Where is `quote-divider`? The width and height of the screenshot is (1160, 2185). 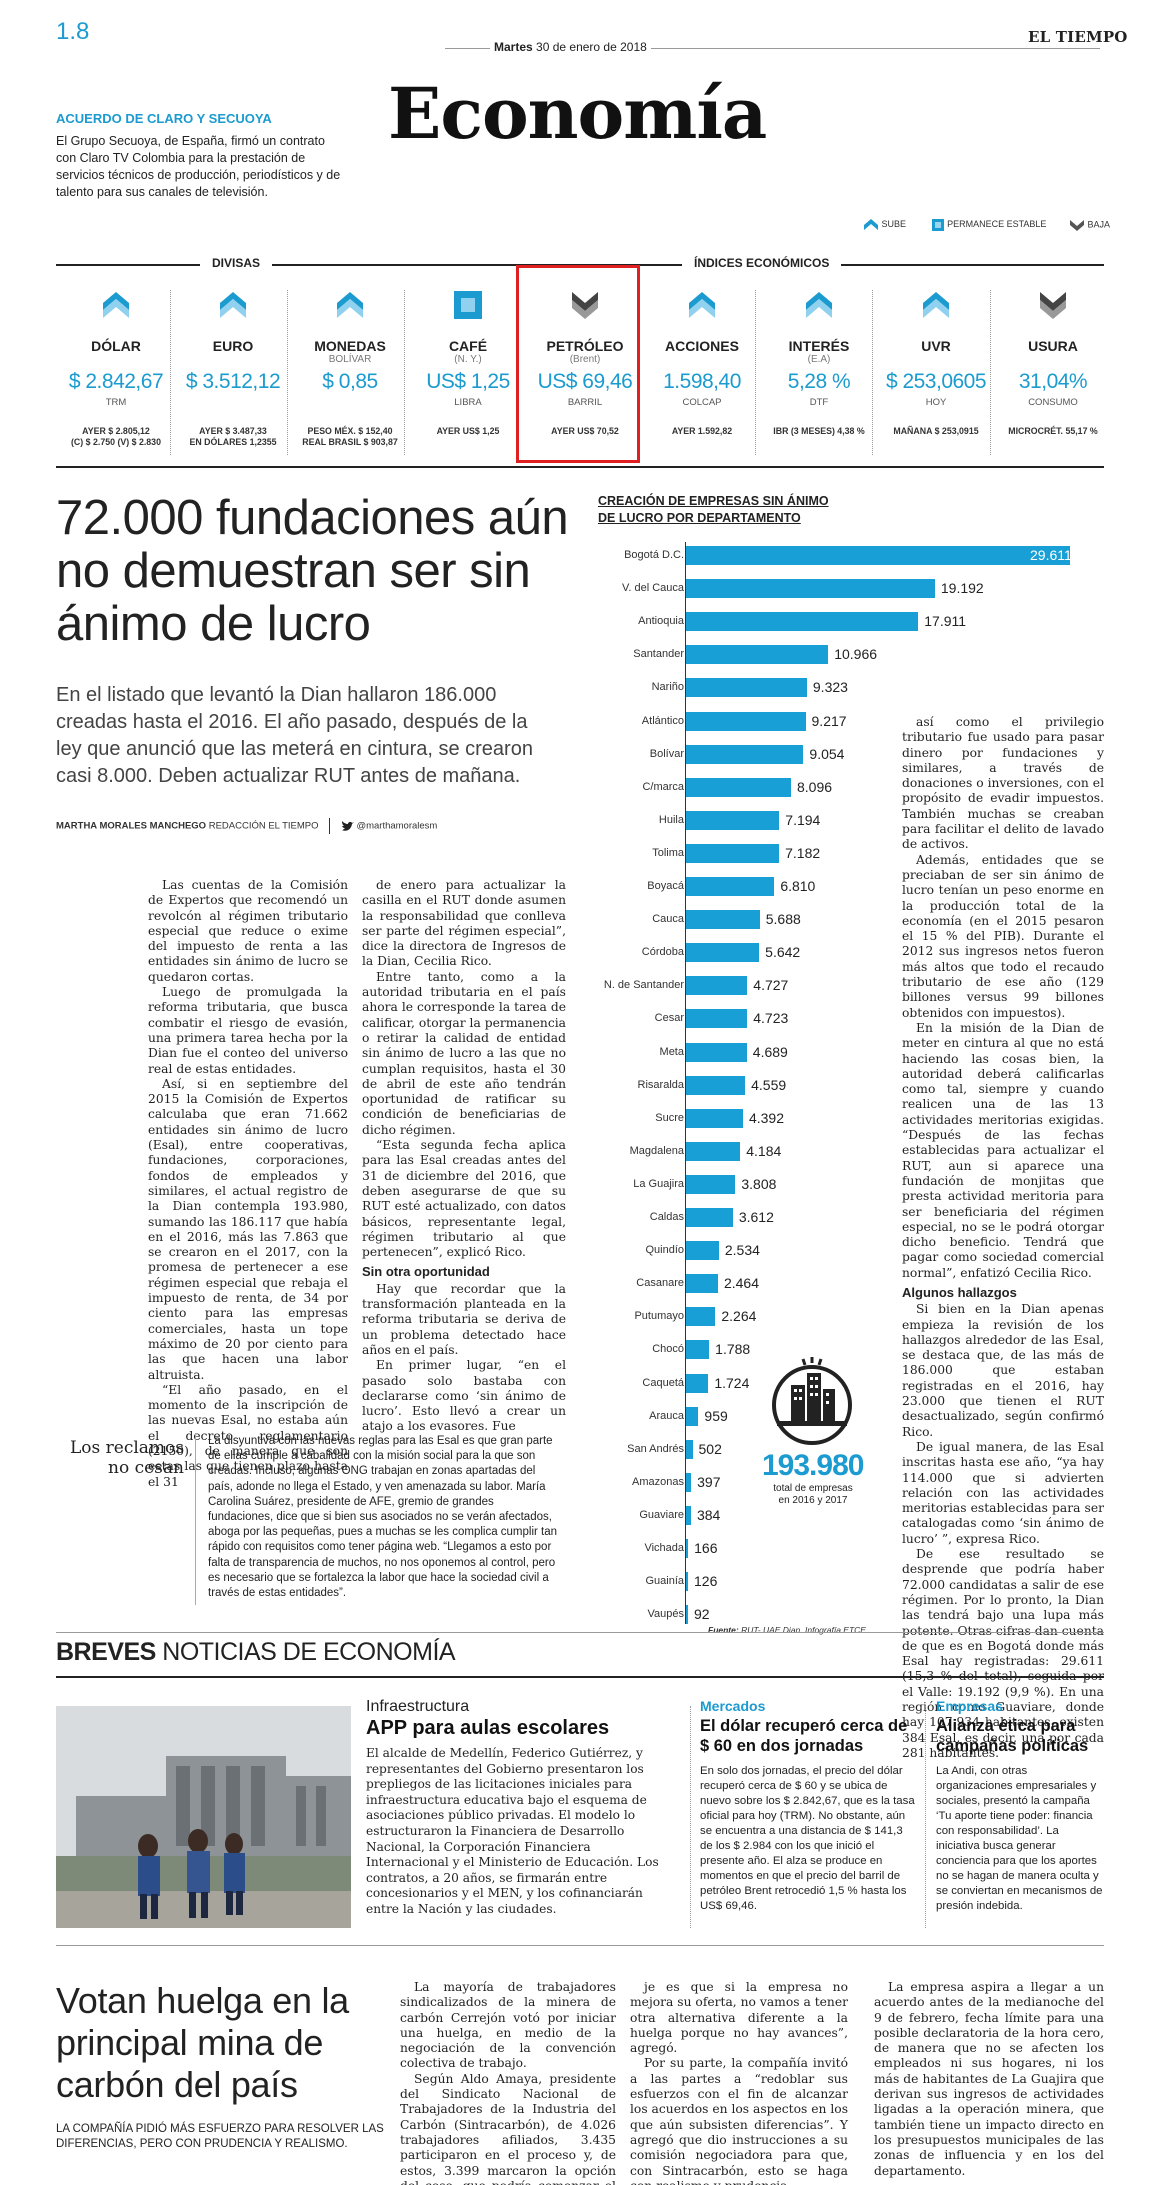 quote-divider is located at coordinates (195, 1519).